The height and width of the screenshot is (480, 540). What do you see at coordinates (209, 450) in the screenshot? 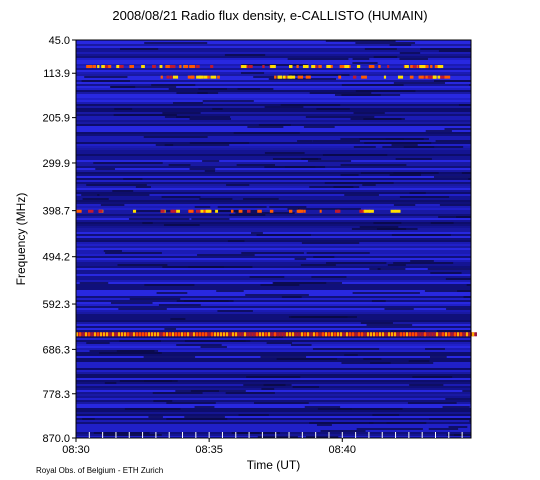
I see `x-tick-label: 08:35` at bounding box center [209, 450].